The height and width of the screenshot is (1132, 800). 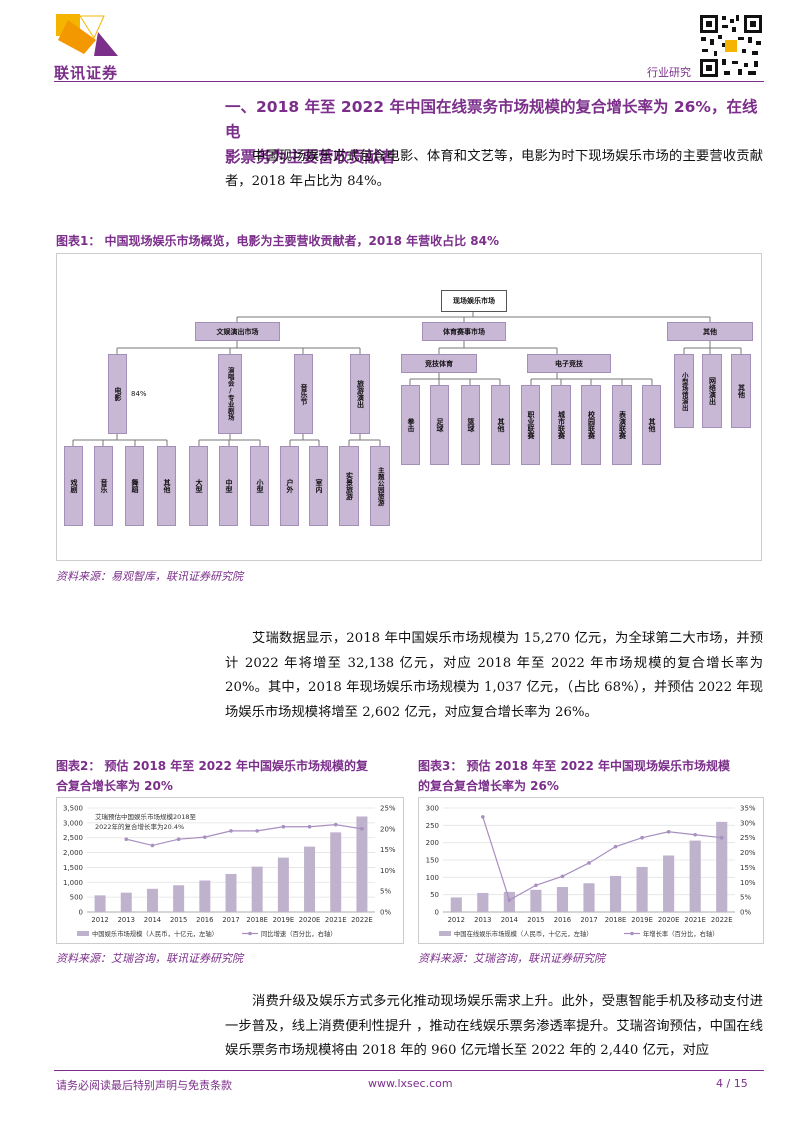 I want to click on x-tick-label: 2013, so click(x=126, y=920).